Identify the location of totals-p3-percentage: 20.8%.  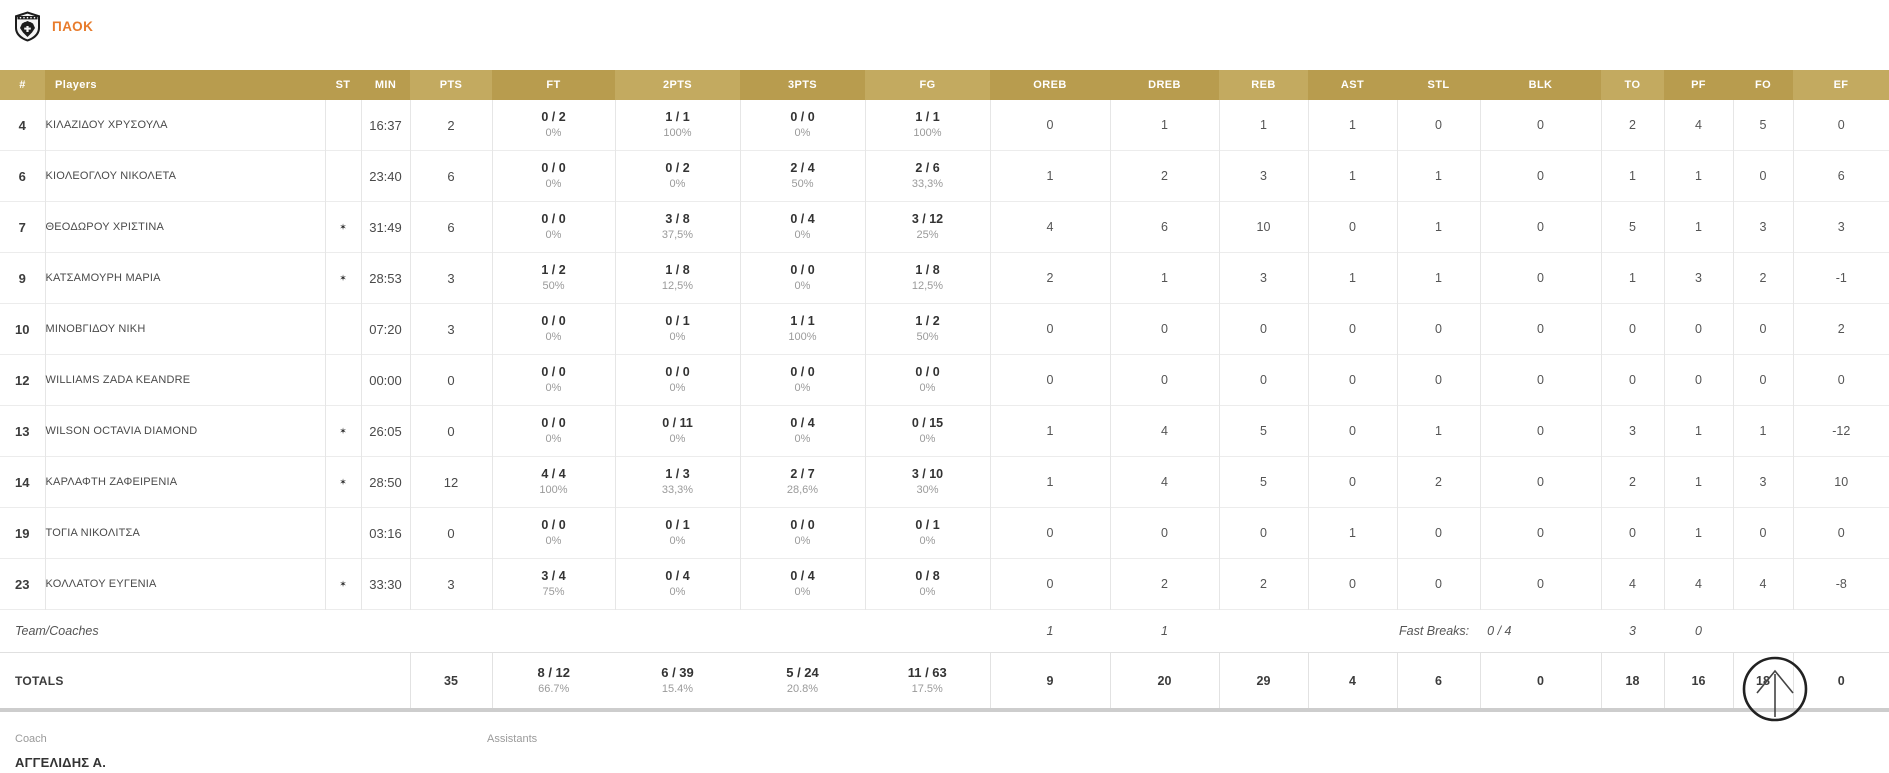
(802, 689).